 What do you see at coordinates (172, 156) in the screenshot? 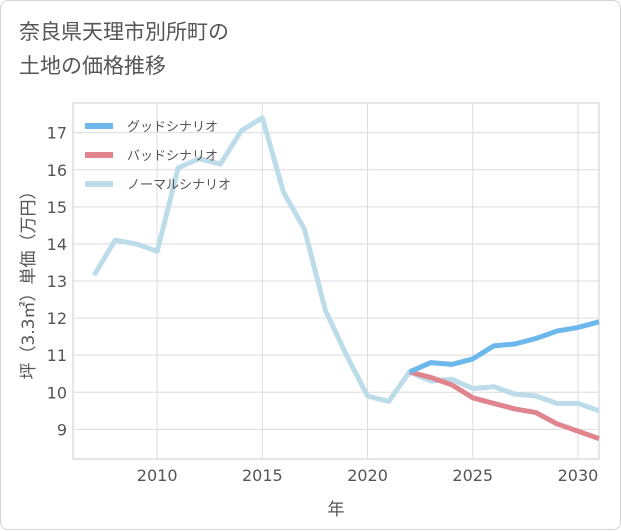
I see `legend-label-2: バッドシナリオ` at bounding box center [172, 156].